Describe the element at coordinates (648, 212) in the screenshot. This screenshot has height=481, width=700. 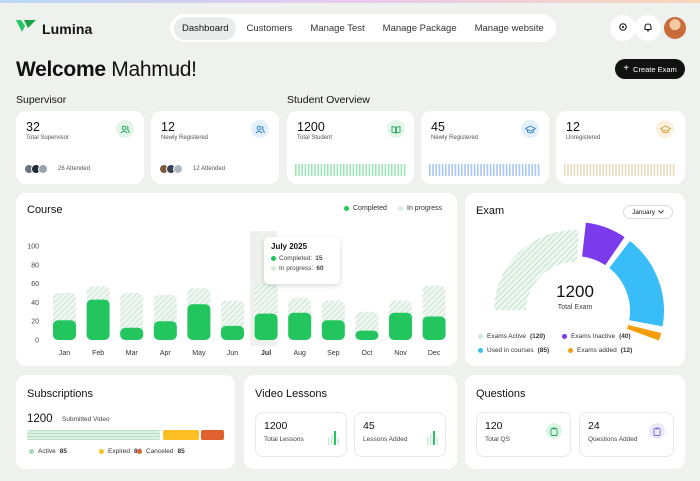
I see `month-select: January` at that location.